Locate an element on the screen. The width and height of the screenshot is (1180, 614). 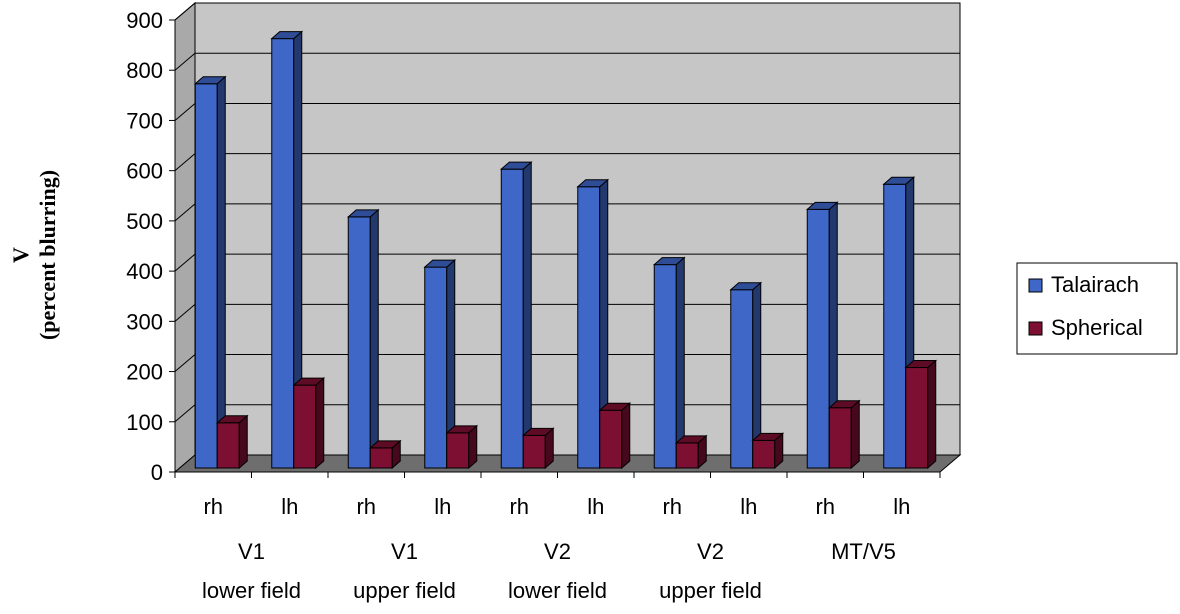
side-wall is located at coordinates (185, 237).